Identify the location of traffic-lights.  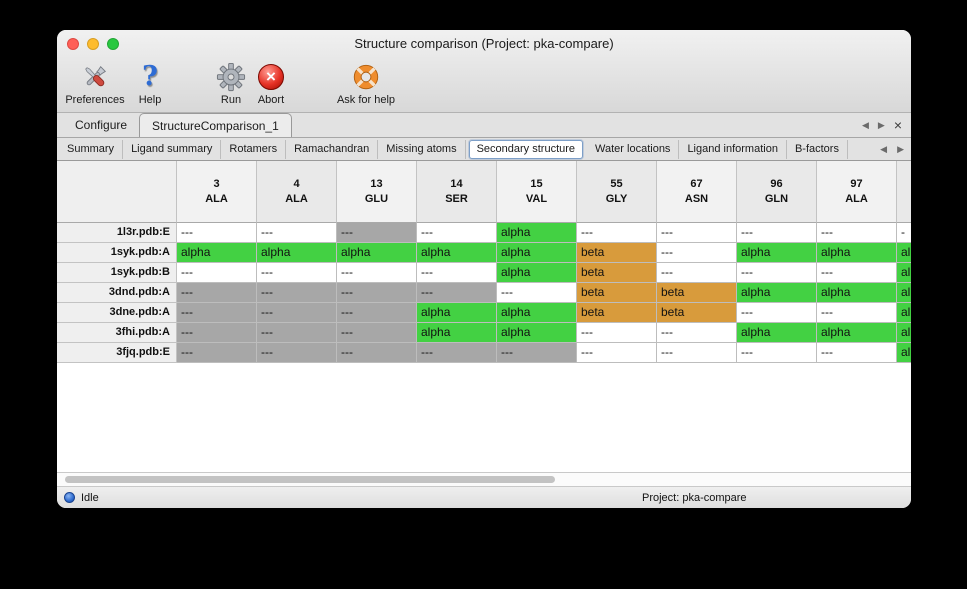
(93, 44).